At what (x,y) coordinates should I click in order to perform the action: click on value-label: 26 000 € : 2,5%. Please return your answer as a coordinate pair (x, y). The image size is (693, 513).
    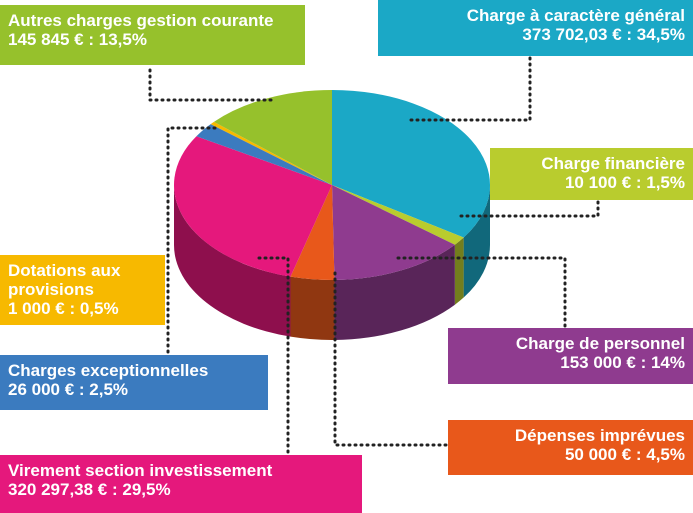
    Looking at the image, I should click on (68, 389).